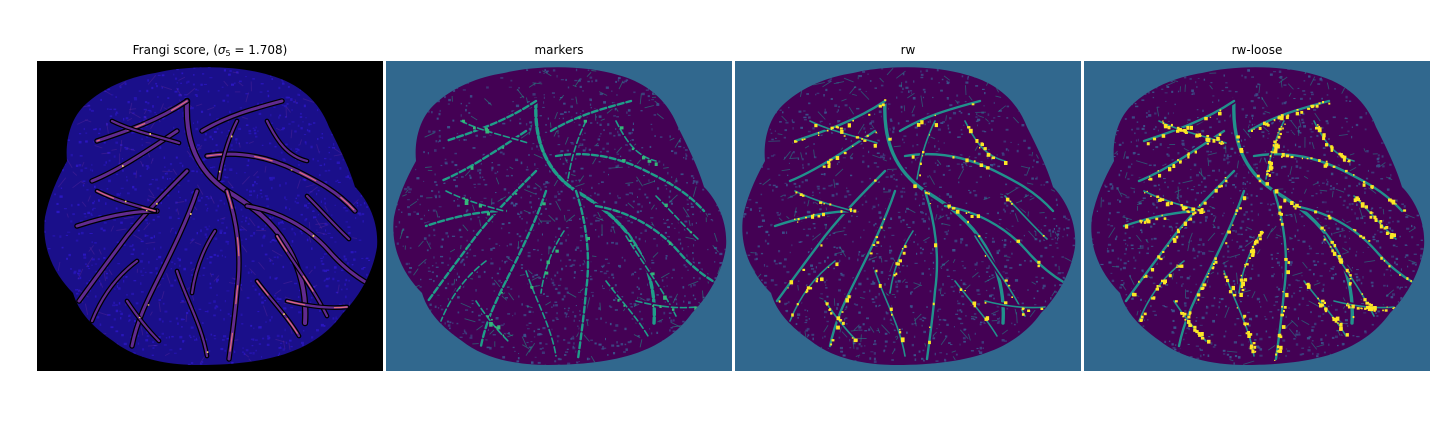 The image size is (1440, 432). What do you see at coordinates (218, 243) in the screenshot?
I see `frangi-highlight-layer` at bounding box center [218, 243].